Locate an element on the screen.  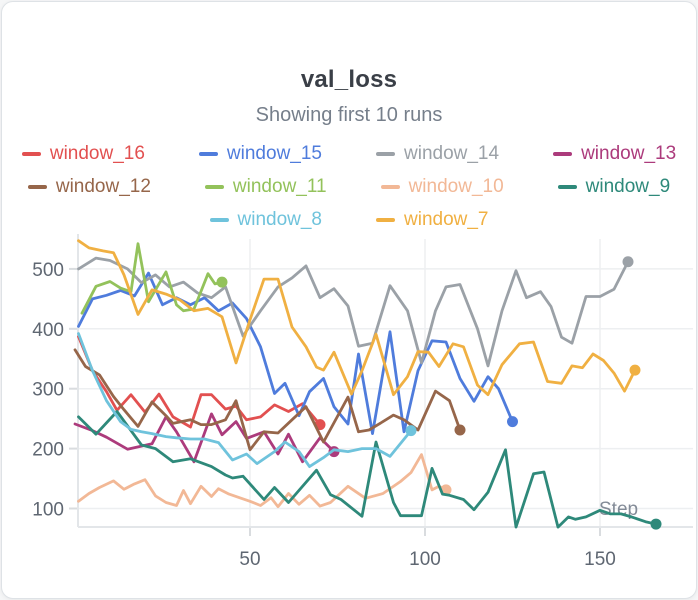
x-tick-label: 150 is located at coordinates (600, 559).